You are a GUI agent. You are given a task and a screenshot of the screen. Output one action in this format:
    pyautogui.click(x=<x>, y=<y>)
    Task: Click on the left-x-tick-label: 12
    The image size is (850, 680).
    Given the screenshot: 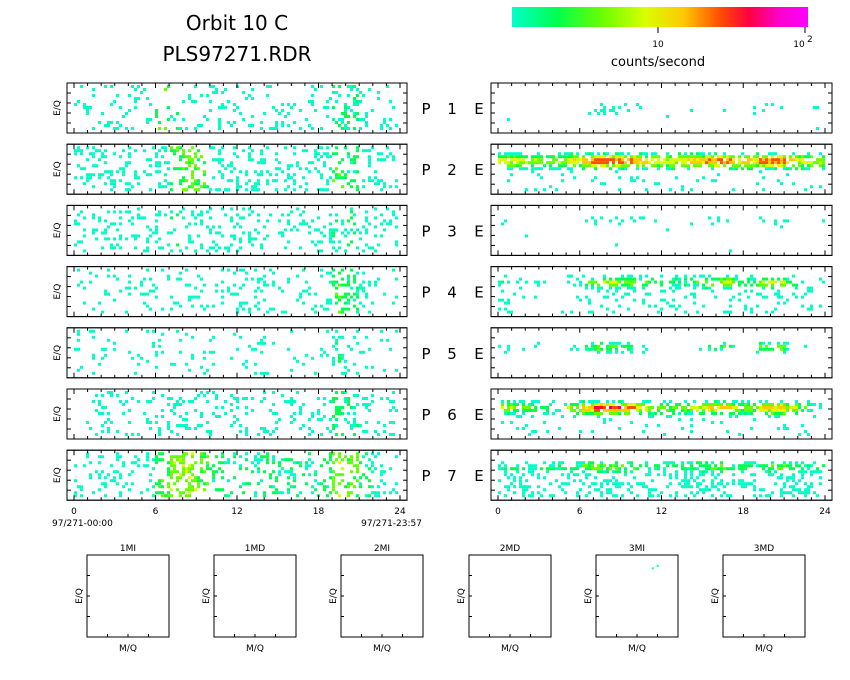 What is the action you would take?
    pyautogui.click(x=236, y=512)
    